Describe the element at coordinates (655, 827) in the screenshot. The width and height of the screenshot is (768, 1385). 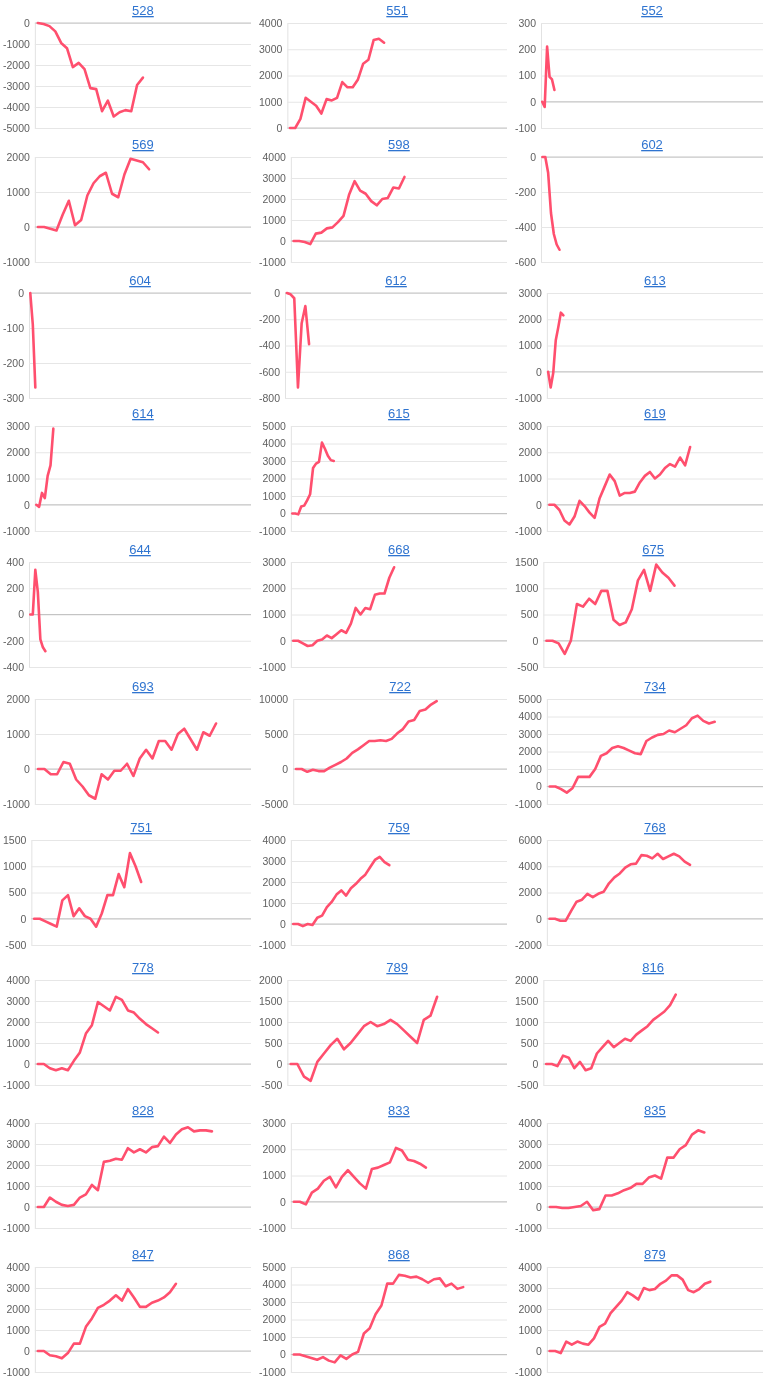
I see `chart-title: 768` at that location.